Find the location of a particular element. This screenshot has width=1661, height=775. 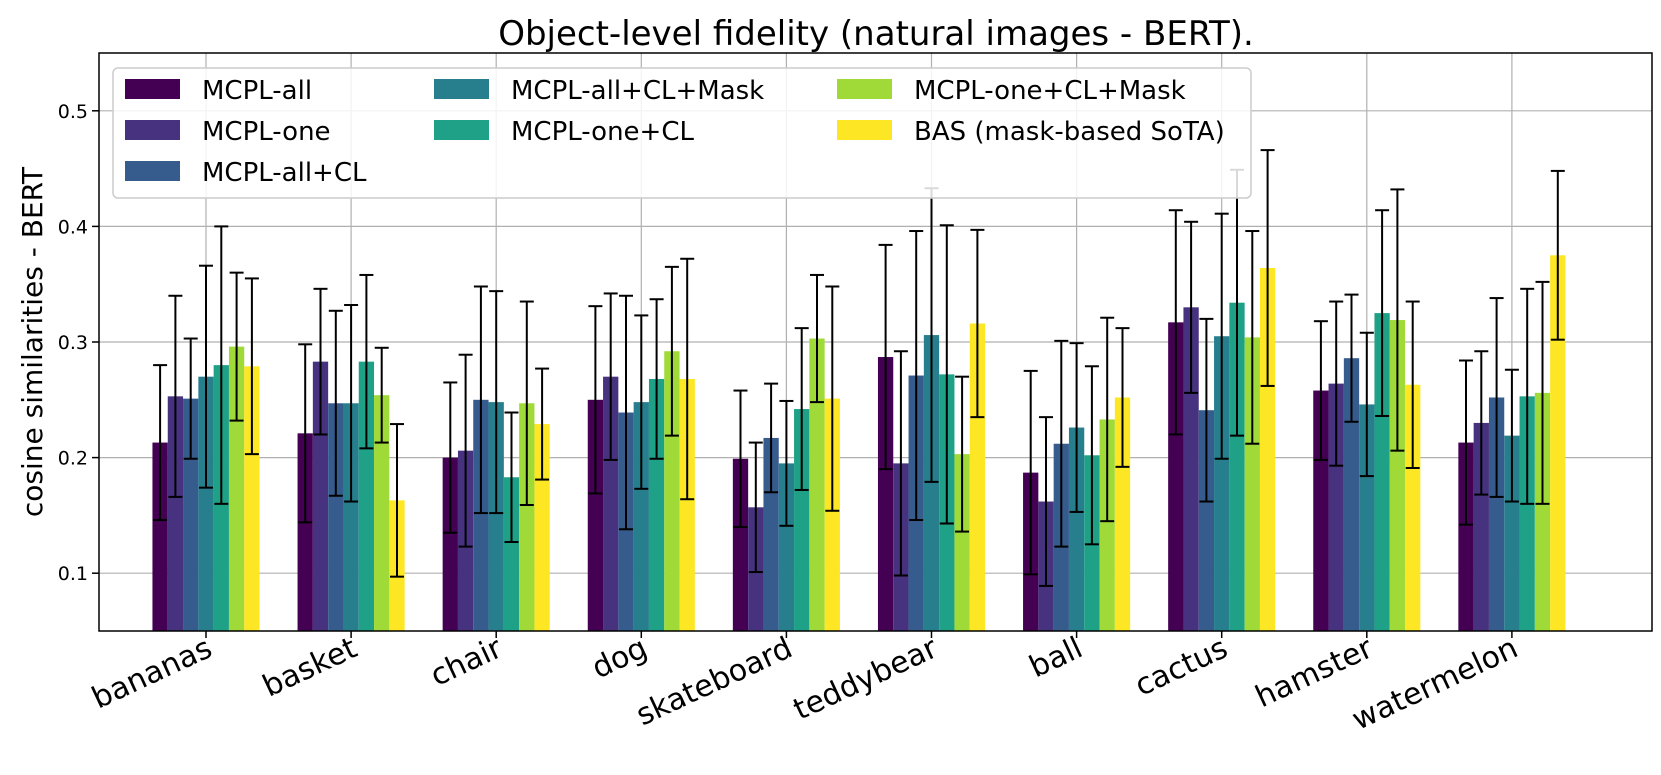

x-tick-label: cactus is located at coordinates (1181, 667).